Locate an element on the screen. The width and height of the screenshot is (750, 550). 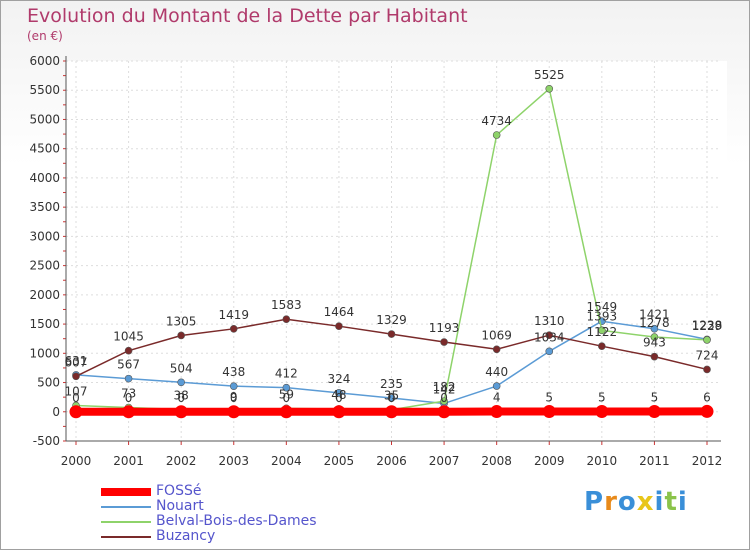
data-label: 412 is located at coordinates (286, 374).